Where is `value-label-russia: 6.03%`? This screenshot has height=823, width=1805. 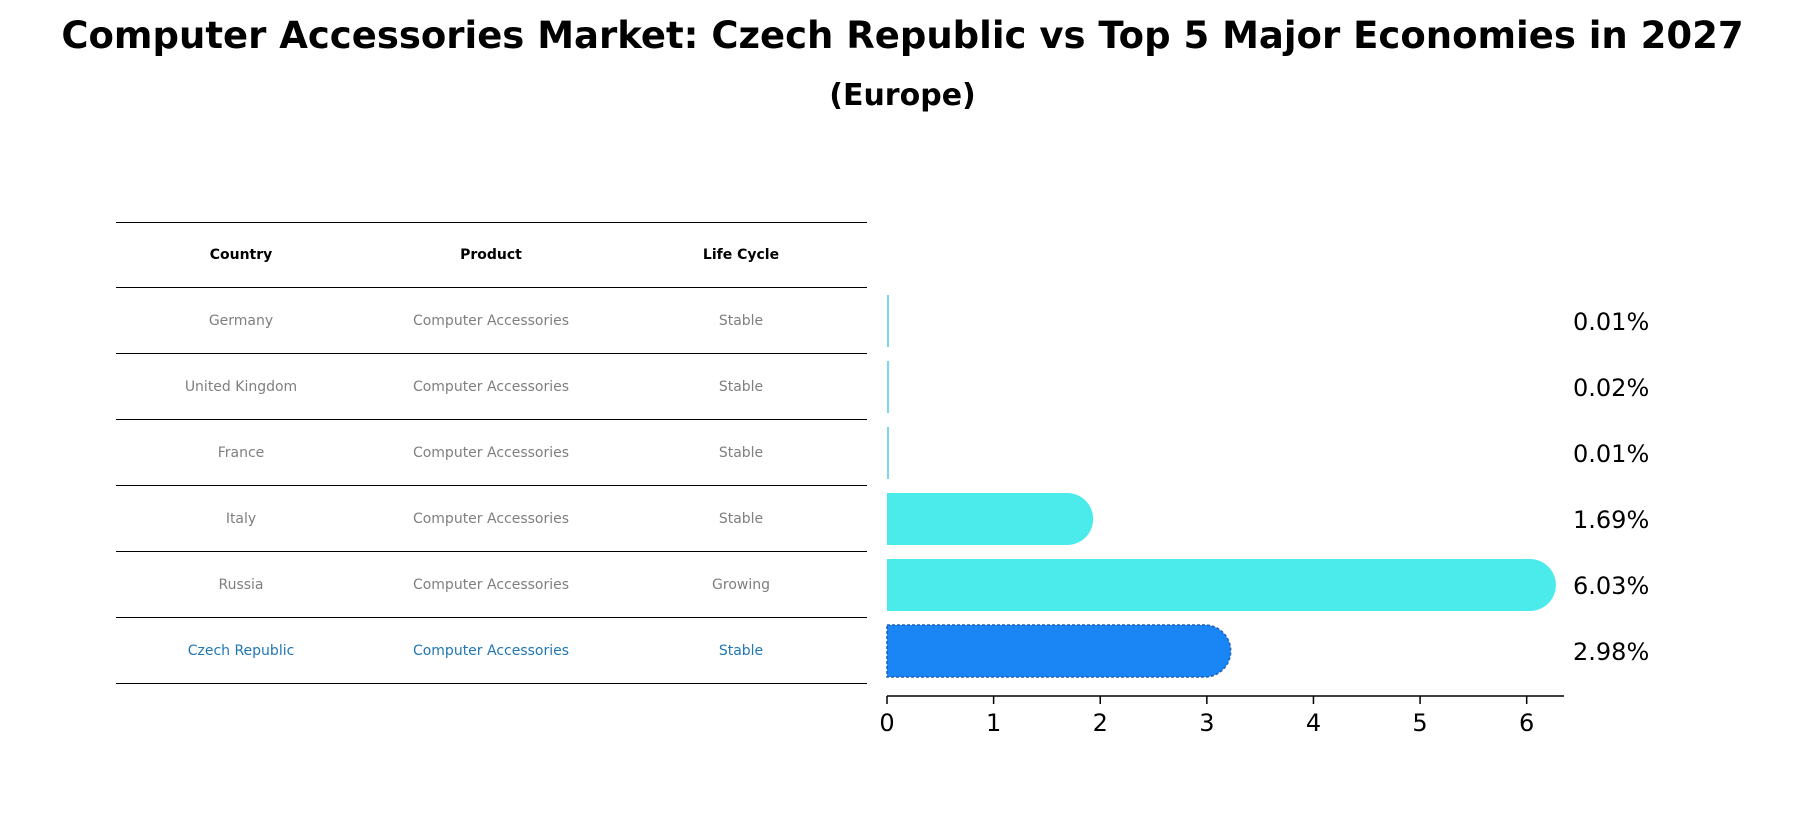
value-label-russia: 6.03% is located at coordinates (1611, 586).